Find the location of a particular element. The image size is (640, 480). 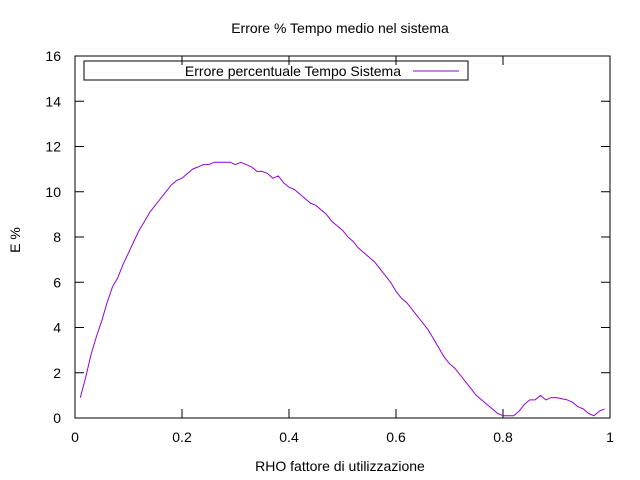

legend: Errore percentuale Tempo Sistema is located at coordinates (276, 70).